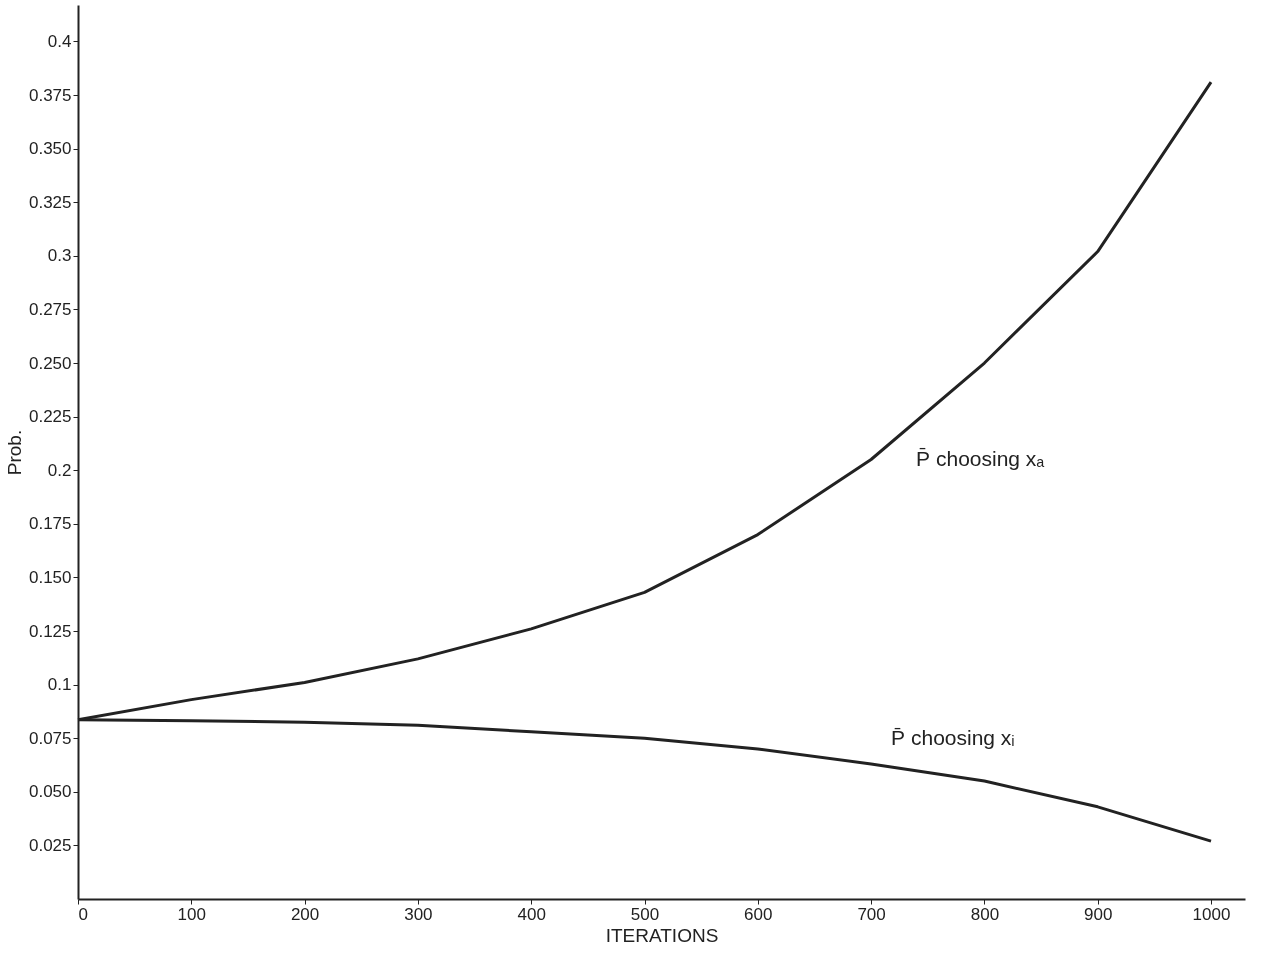  What do you see at coordinates (305, 914) in the screenshot?
I see `x-tick-label: 200` at bounding box center [305, 914].